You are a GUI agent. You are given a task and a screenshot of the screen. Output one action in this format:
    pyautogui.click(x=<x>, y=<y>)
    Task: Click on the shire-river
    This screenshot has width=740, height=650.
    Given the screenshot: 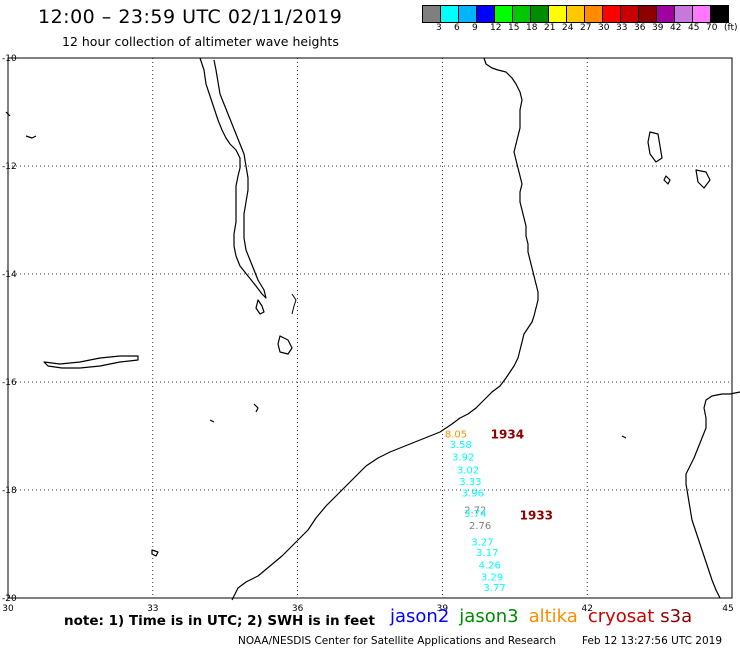 What is the action you would take?
    pyautogui.click(x=294, y=304)
    